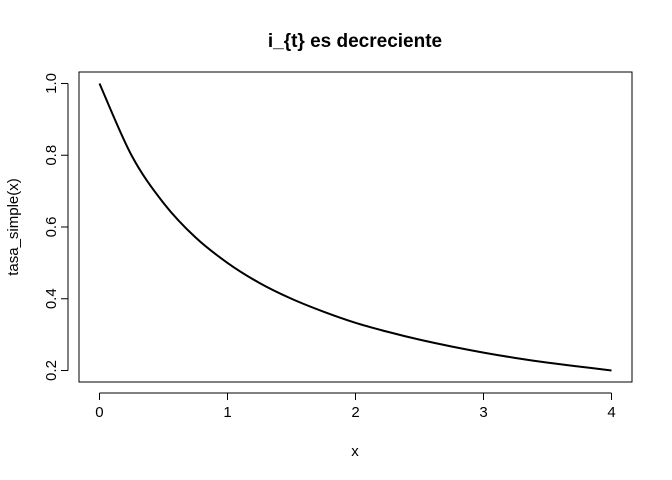  I want to click on x-tick-label: 4, so click(611, 412).